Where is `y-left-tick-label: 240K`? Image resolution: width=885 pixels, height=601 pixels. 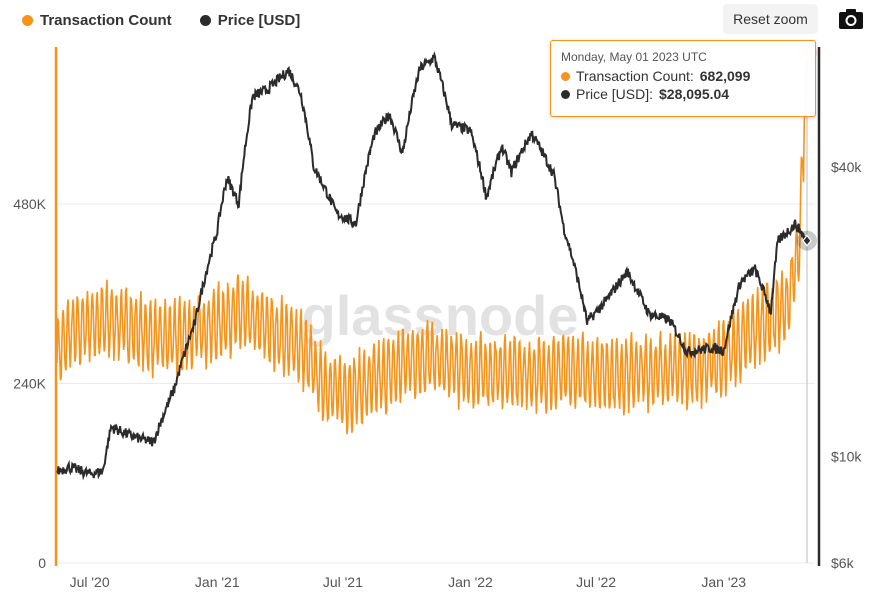 y-left-tick-label: 240K is located at coordinates (29, 384).